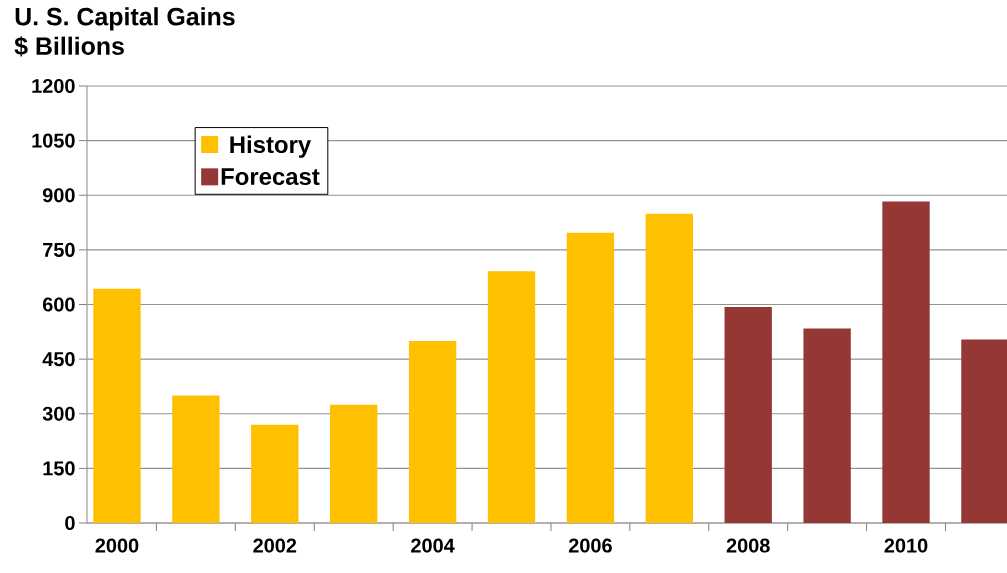 Image resolution: width=1007 pixels, height=573 pixels. Describe the element at coordinates (906, 545) in the screenshot. I see `x-tick-label: 2010` at that location.